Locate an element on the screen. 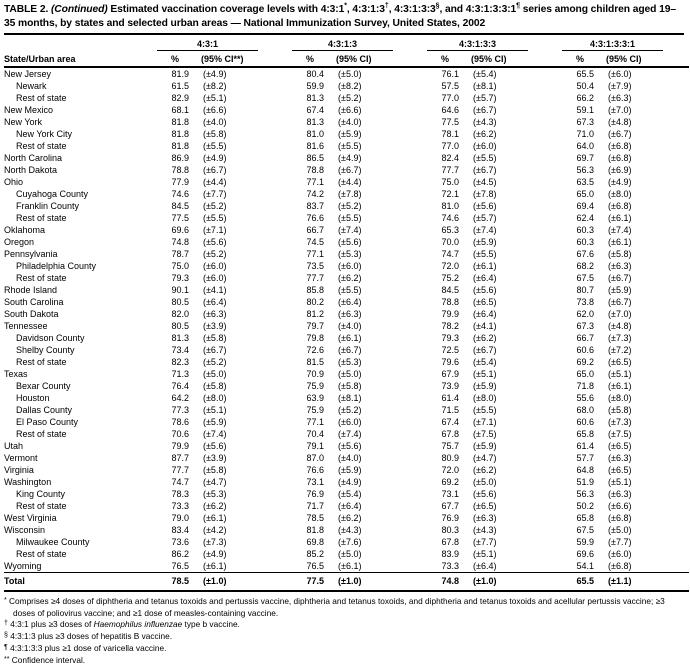 Image resolution: width=690 pixels, height=671 pixels. ci-value: (±4.1) is located at coordinates (215, 290).